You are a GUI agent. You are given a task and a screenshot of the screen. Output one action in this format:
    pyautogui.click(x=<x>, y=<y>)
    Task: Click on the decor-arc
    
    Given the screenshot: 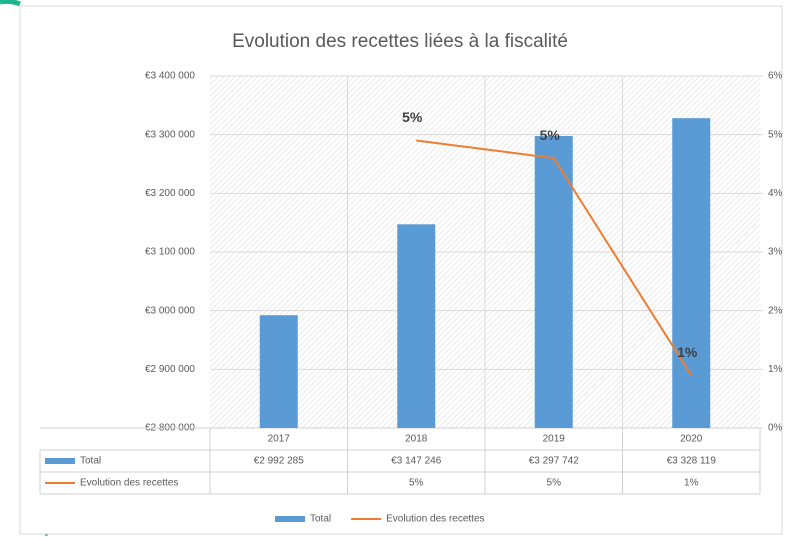 What is the action you would take?
    pyautogui.click(x=10, y=3)
    